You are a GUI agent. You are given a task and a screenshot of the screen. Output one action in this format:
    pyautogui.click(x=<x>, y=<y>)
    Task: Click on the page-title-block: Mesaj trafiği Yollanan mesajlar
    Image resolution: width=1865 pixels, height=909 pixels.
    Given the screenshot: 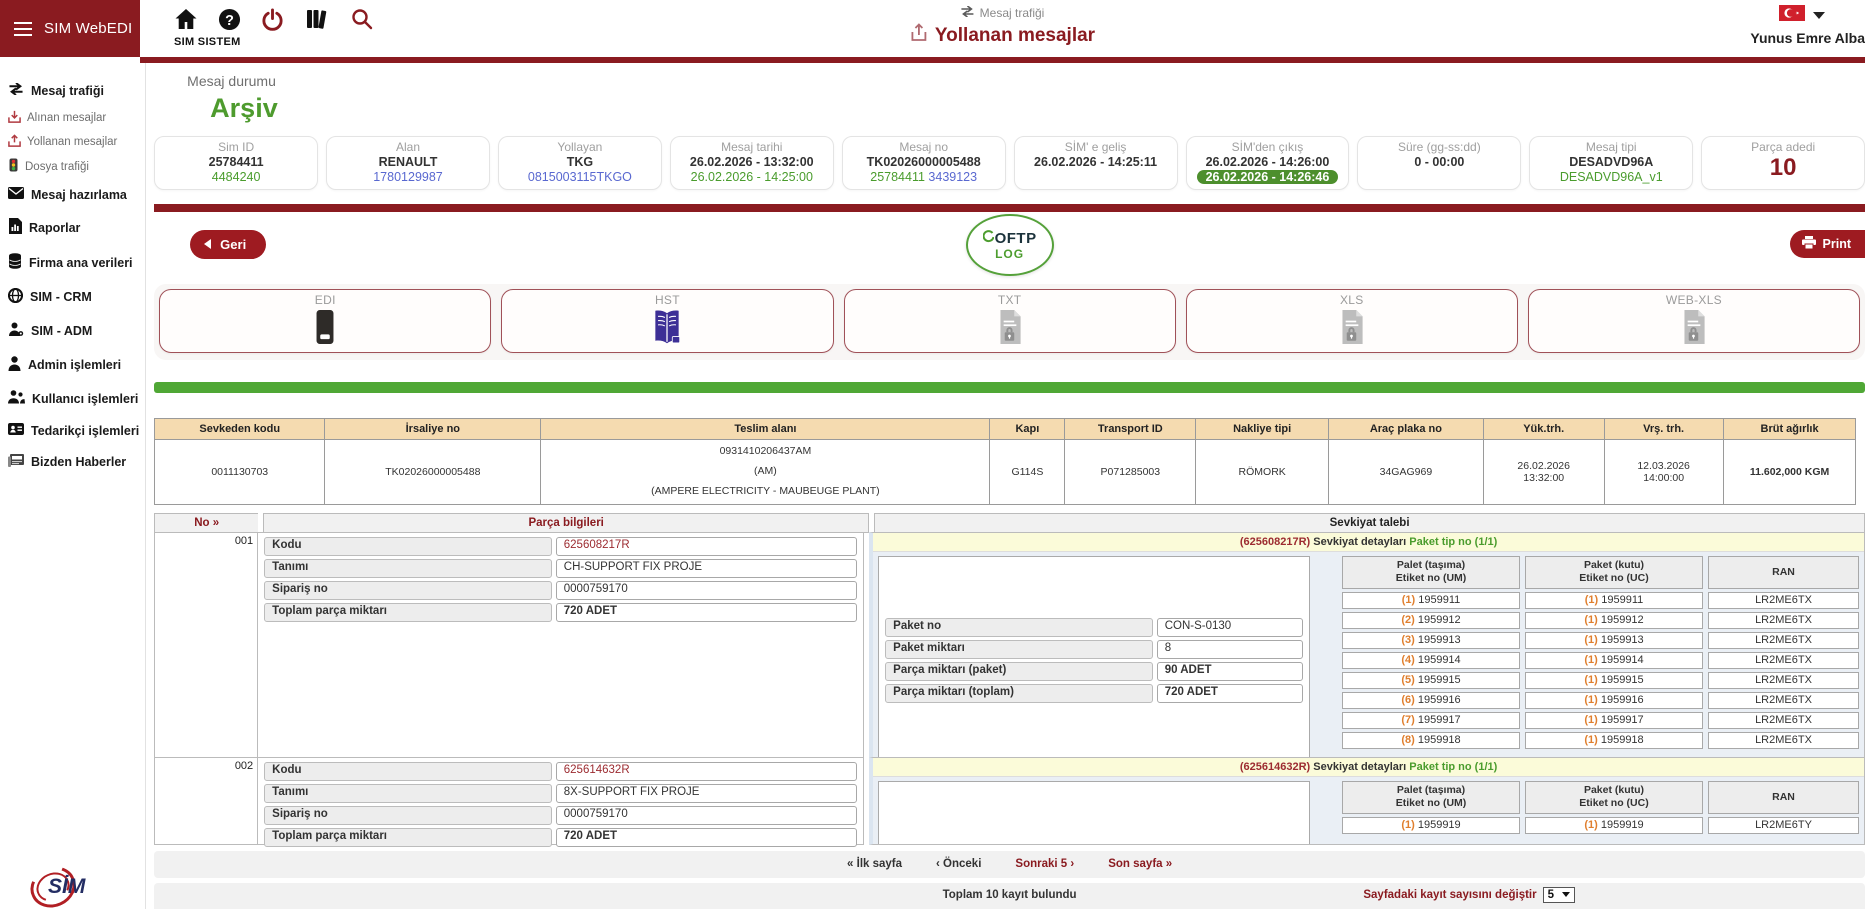 What is the action you would take?
    pyautogui.click(x=1003, y=26)
    